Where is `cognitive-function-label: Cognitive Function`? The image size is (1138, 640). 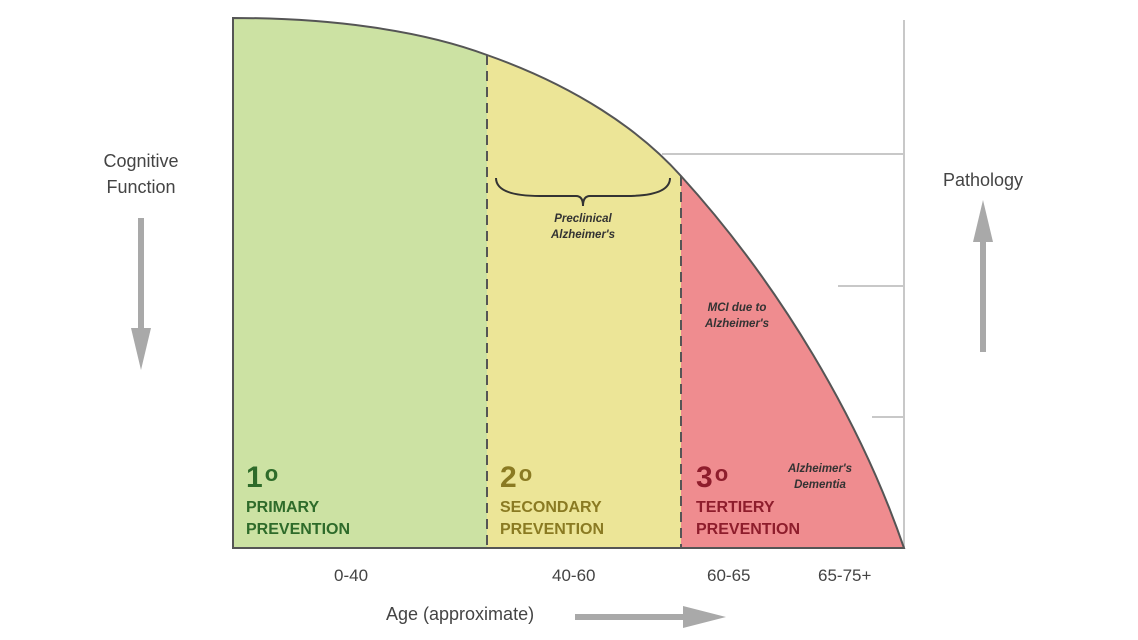
cognitive-function-label: Cognitive Function is located at coordinates (141, 174).